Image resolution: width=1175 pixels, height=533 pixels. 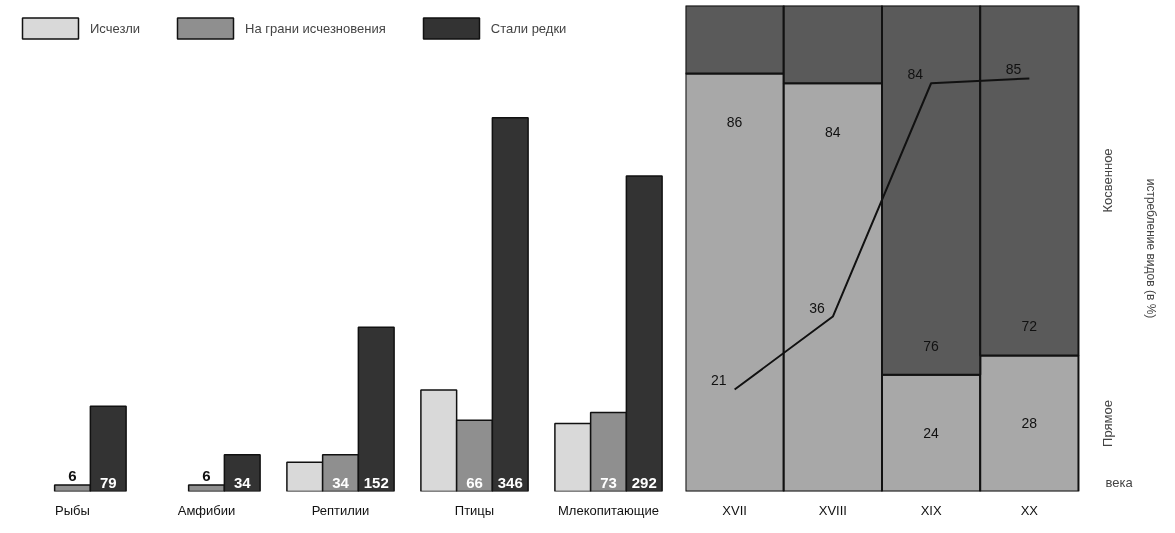 What do you see at coordinates (719, 380) in the screenshot?
I see `data-label: 21` at bounding box center [719, 380].